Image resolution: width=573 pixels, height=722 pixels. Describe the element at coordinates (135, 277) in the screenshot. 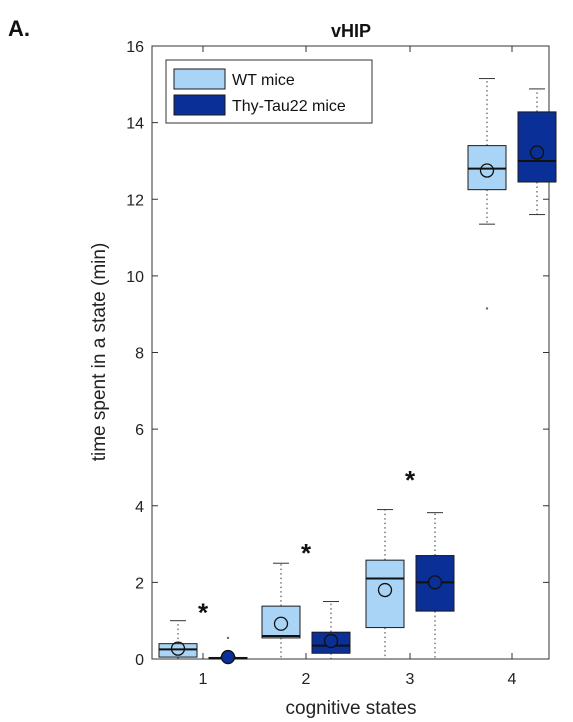

I see `y-tick-label: 10` at that location.